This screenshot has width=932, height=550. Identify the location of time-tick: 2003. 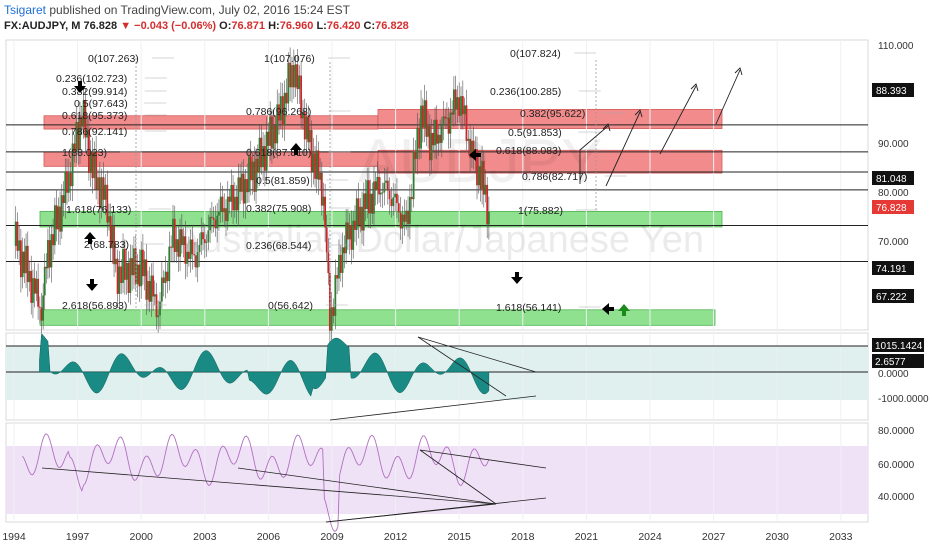
(205, 537).